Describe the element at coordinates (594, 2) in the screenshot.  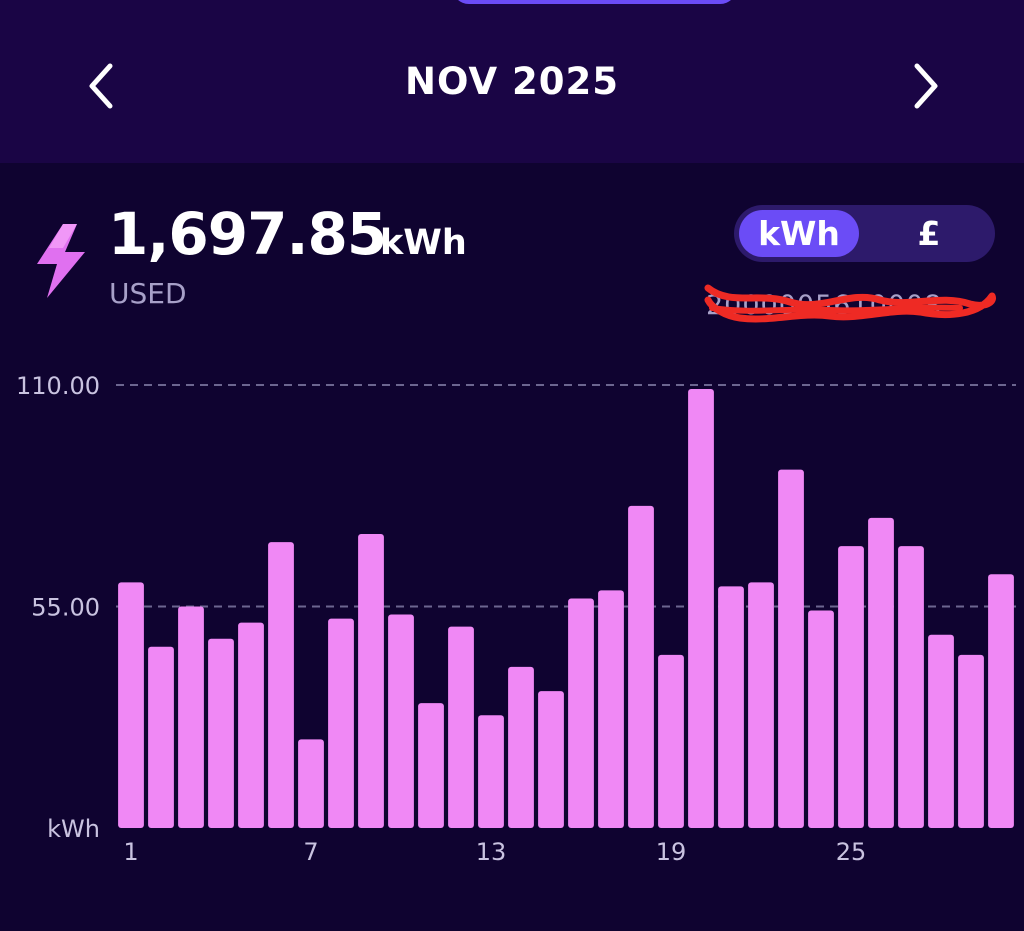
I see `top-pill-button` at that location.